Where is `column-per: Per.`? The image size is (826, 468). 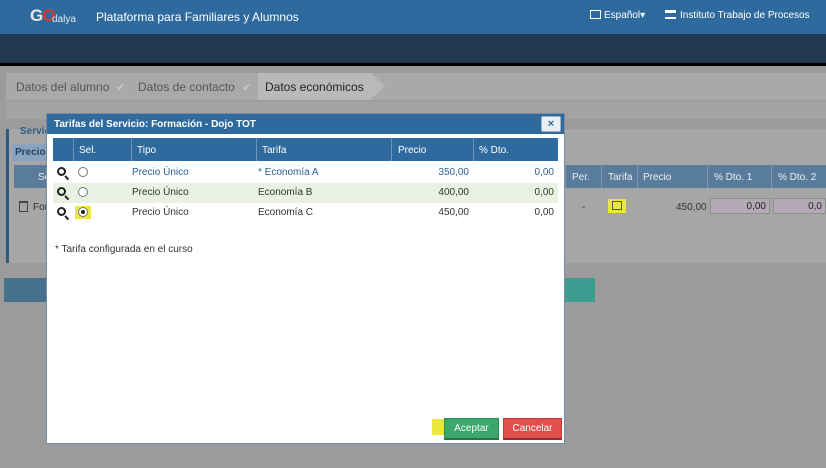 column-per: Per. is located at coordinates (581, 177).